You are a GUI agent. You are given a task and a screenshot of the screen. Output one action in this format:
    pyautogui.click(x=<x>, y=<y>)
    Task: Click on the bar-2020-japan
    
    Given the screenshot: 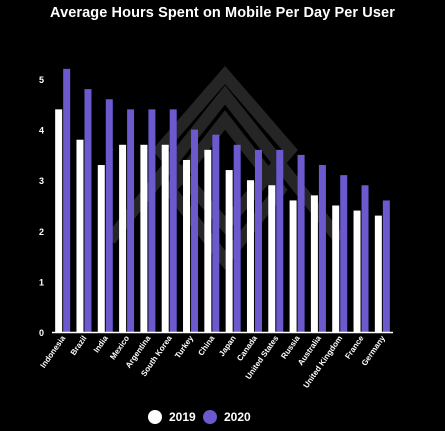 What is the action you would take?
    pyautogui.click(x=237, y=238)
    